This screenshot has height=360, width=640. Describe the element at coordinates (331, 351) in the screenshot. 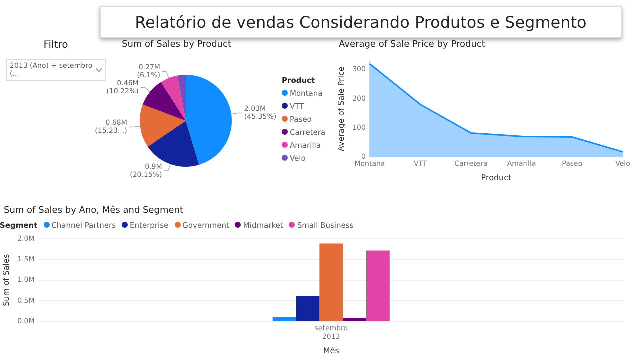

I see `x-axis-title: Mês` at that location.